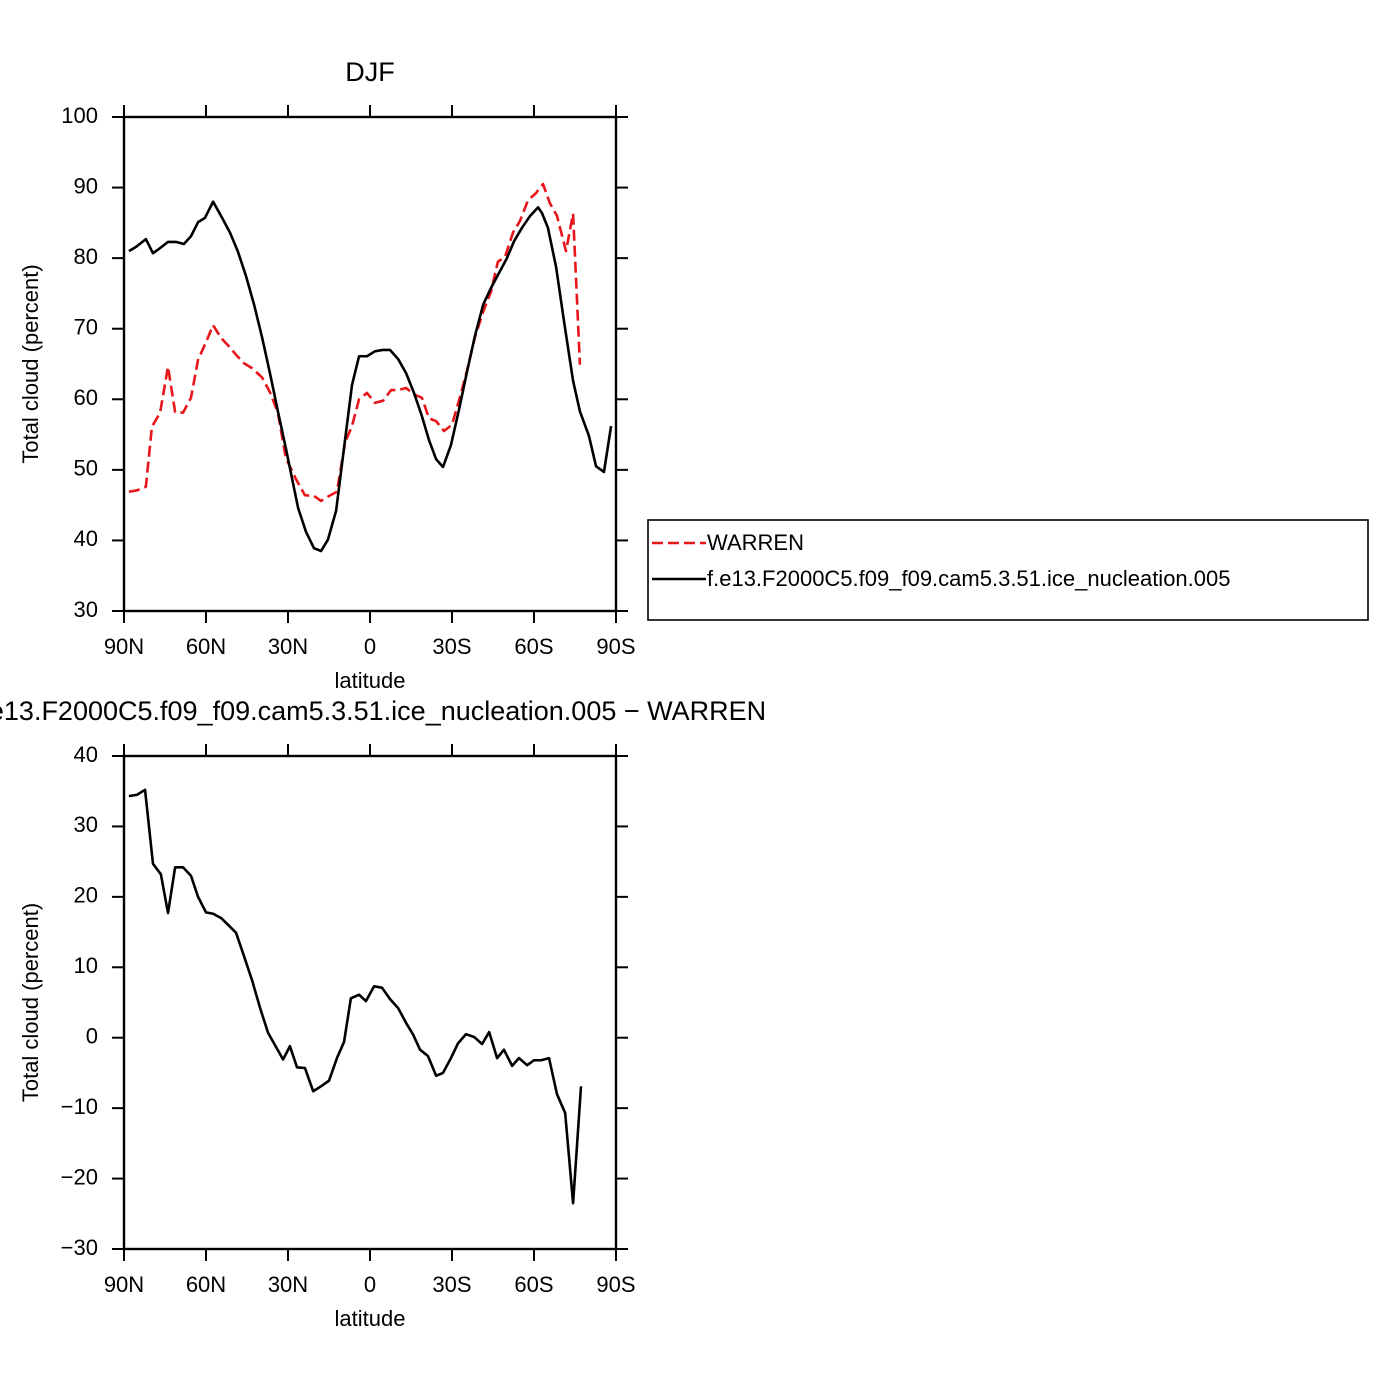  What do you see at coordinates (79, 115) in the screenshot?
I see `y-tick-label: 100` at bounding box center [79, 115].